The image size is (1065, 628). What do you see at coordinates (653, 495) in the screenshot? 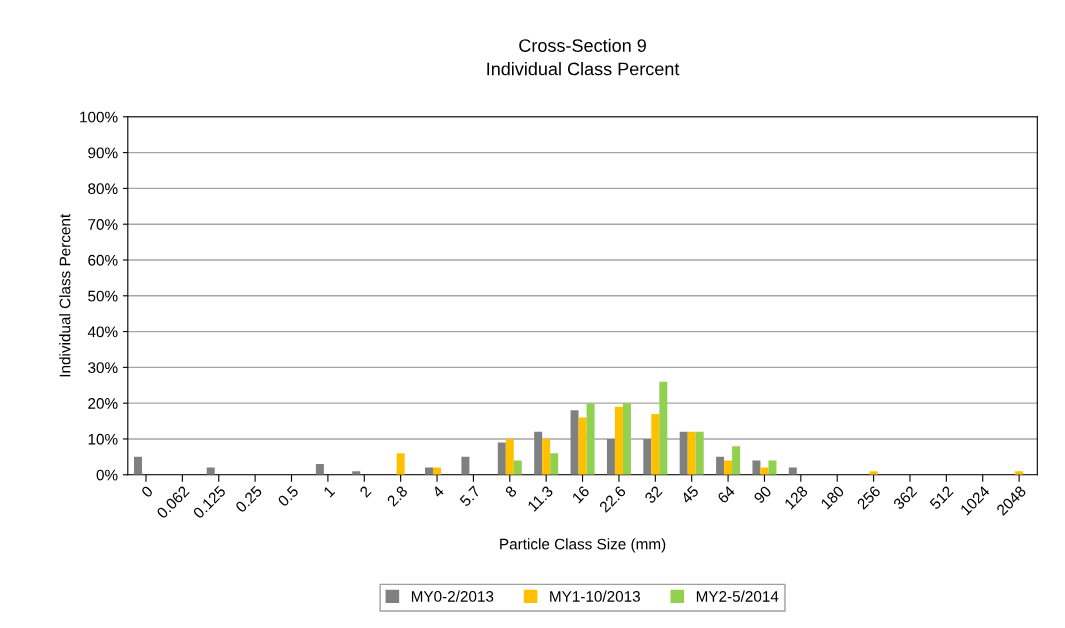
I see `x-tick-label: 32` at bounding box center [653, 495].